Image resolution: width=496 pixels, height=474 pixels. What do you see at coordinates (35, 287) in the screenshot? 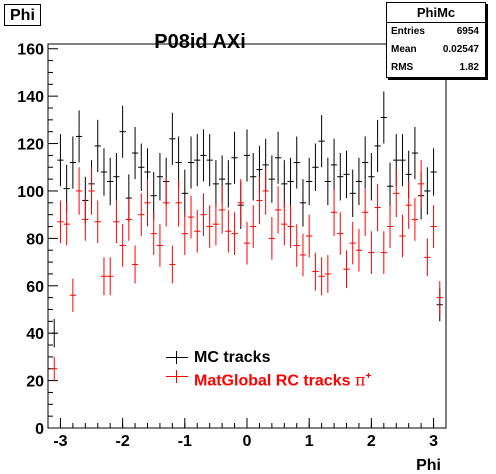
I see `y-tick-label: 60` at bounding box center [35, 287].